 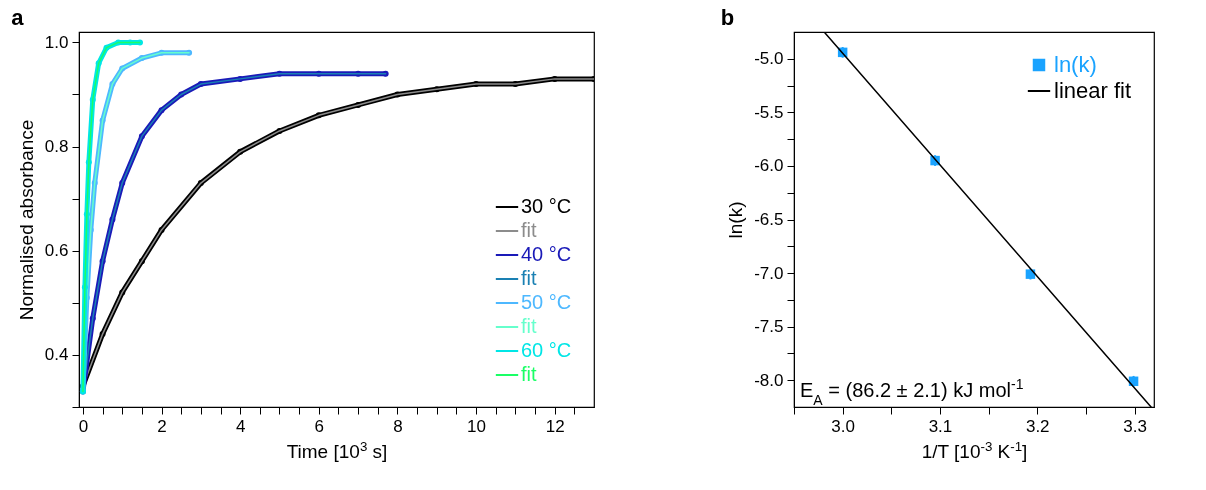 What do you see at coordinates (477, 426) in the screenshot?
I see `x-tick-label: 10` at bounding box center [477, 426].